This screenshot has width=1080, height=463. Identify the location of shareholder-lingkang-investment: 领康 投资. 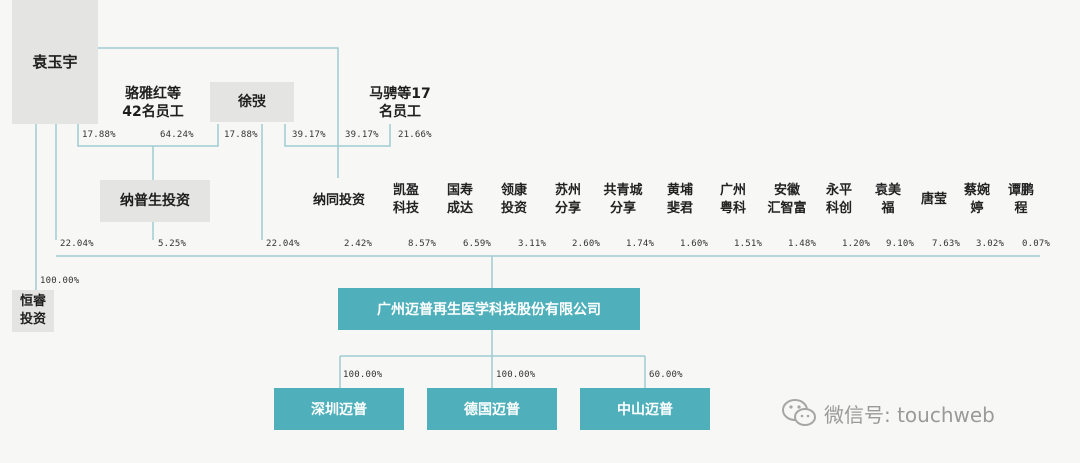
(513, 199).